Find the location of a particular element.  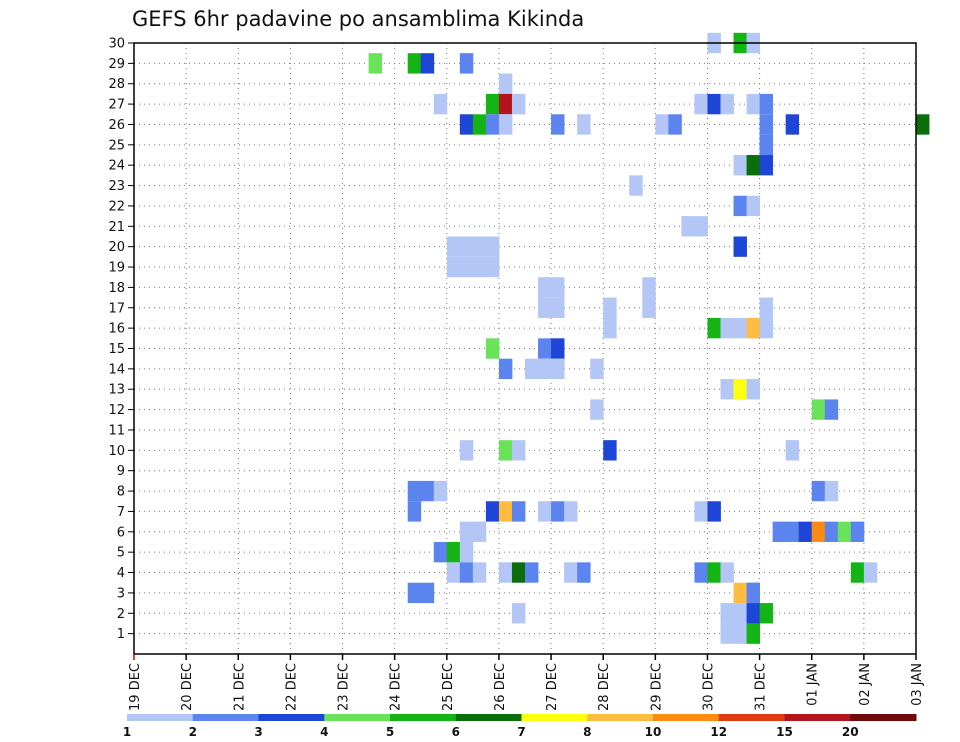

x-tick-label: 23 DEC is located at coordinates (344, 687).